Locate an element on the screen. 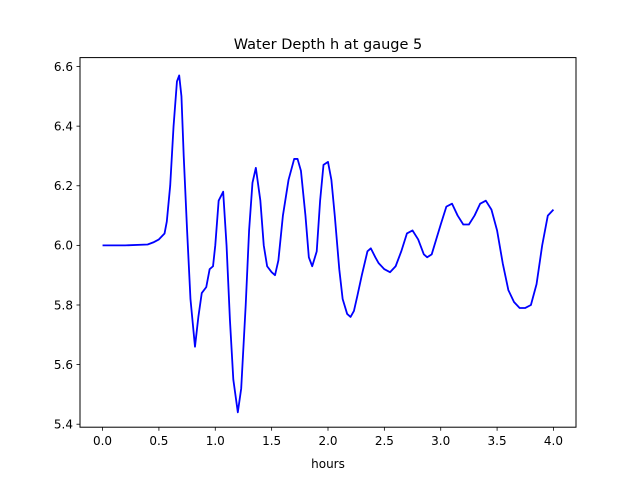 The height and width of the screenshot is (480, 640). x-tick-label: 2.5 is located at coordinates (384, 441).